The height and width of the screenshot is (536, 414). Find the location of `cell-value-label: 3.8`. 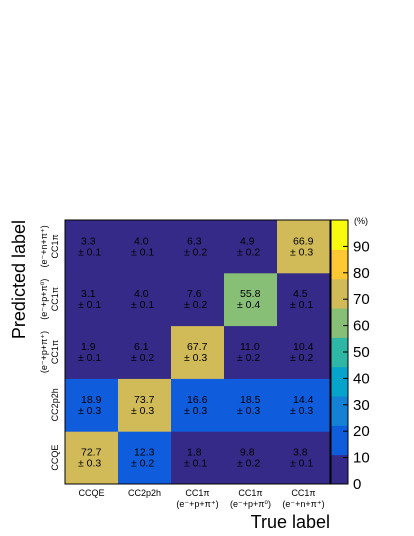

cell-value-label: 3.8 is located at coordinates (300, 453).